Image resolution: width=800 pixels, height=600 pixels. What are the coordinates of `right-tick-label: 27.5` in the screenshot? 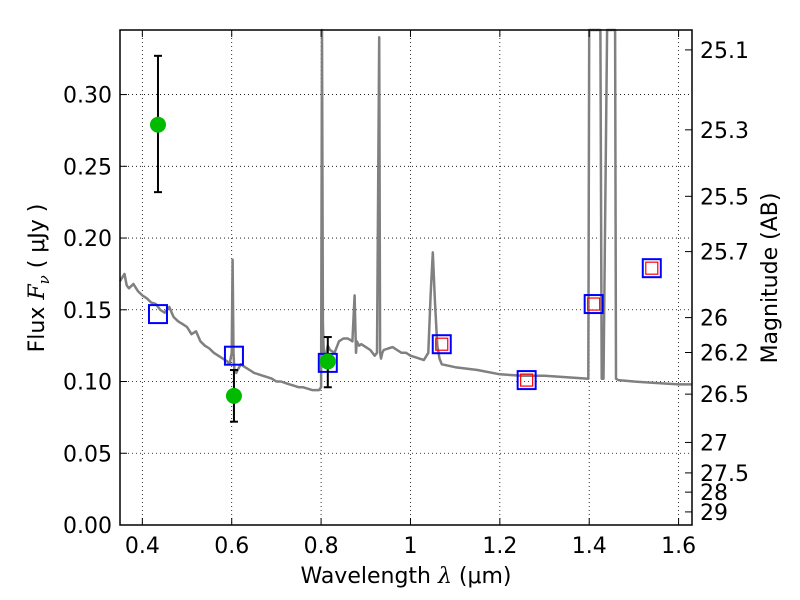 It's located at (724, 474).